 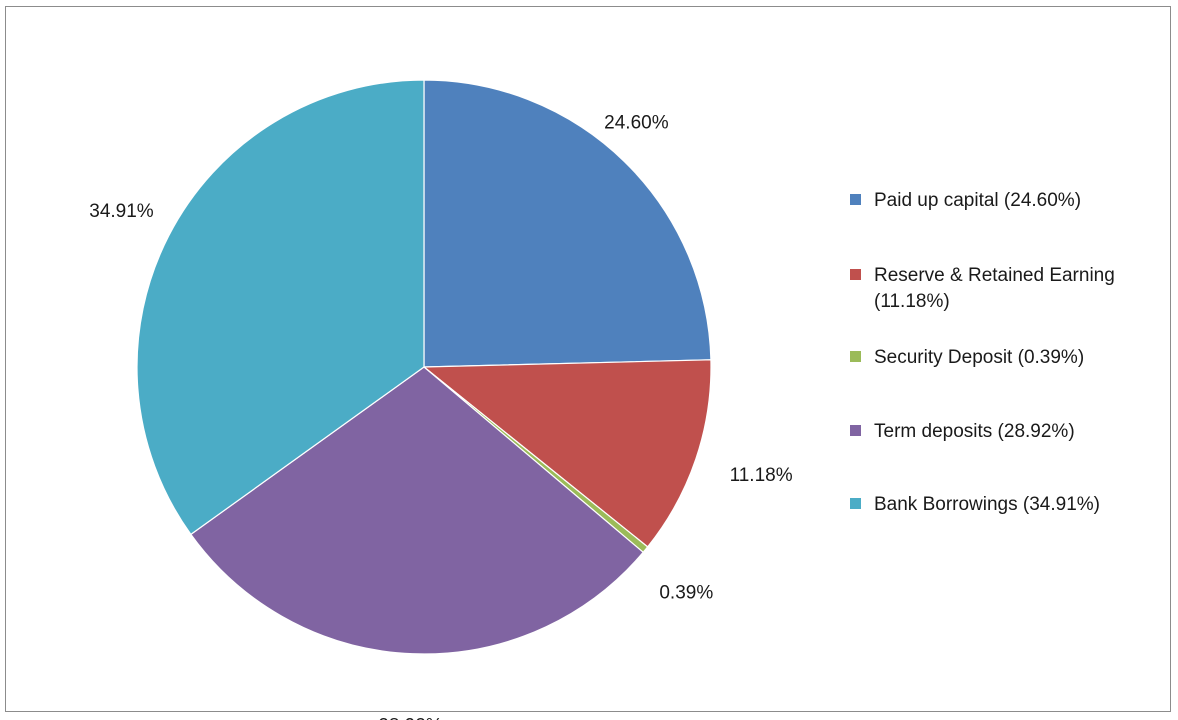 I want to click on pie-slice-reserve-retained-earning, so click(x=567, y=453).